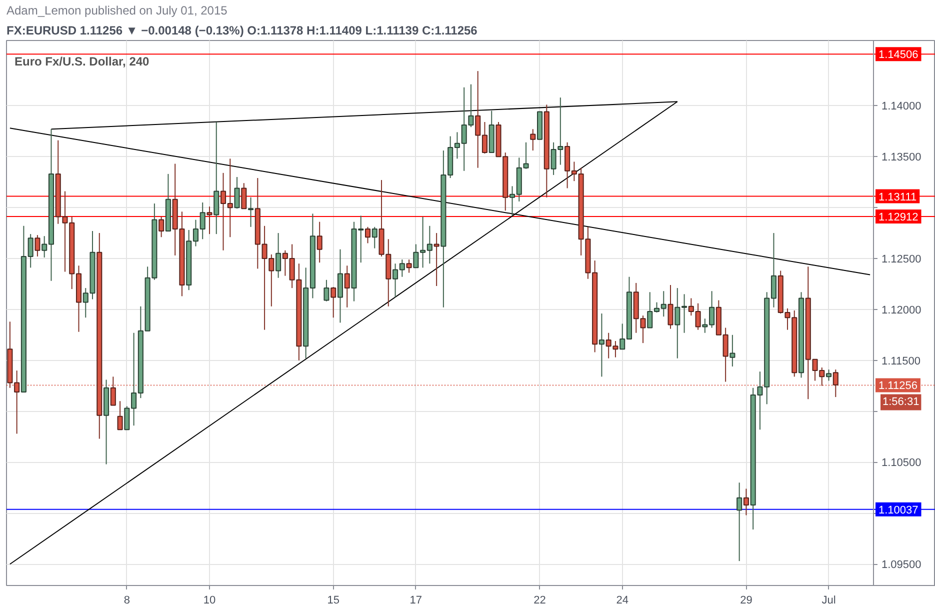  Describe the element at coordinates (898, 510) in the screenshot. I see `ref-line-label: 1.10037` at that location.